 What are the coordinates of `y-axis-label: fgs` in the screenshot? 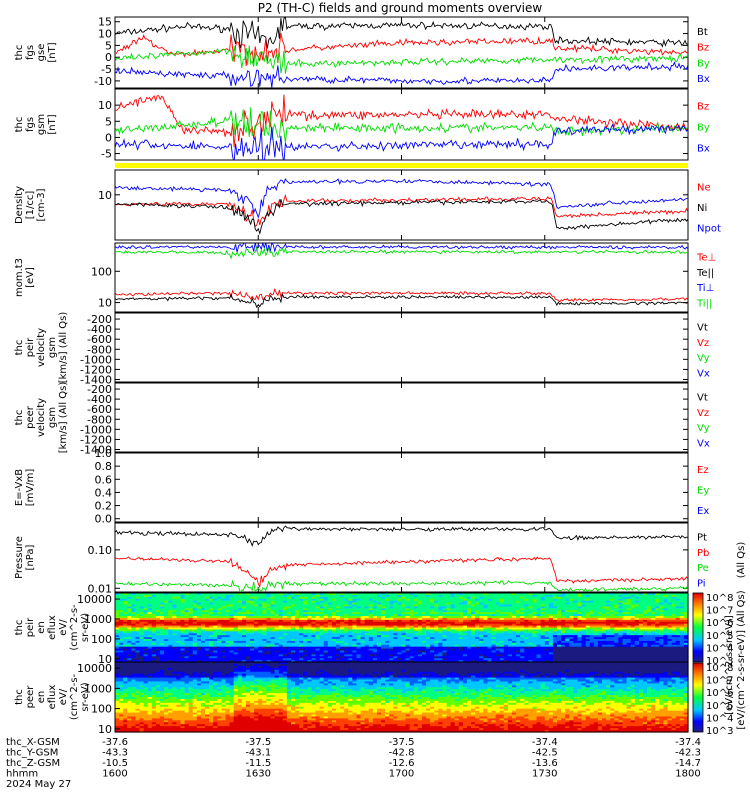 It's located at (30, 52).